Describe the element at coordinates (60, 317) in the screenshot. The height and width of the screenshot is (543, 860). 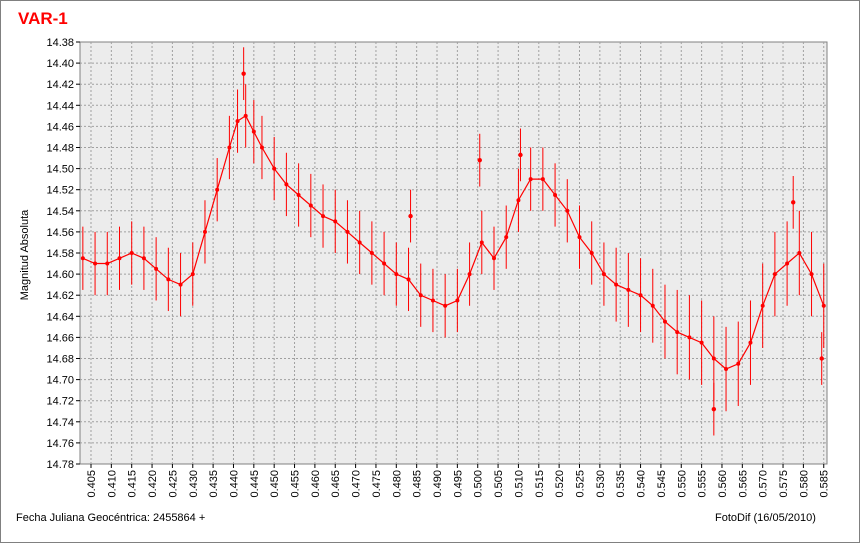
I see `y-tick-label: 14.64` at that location.